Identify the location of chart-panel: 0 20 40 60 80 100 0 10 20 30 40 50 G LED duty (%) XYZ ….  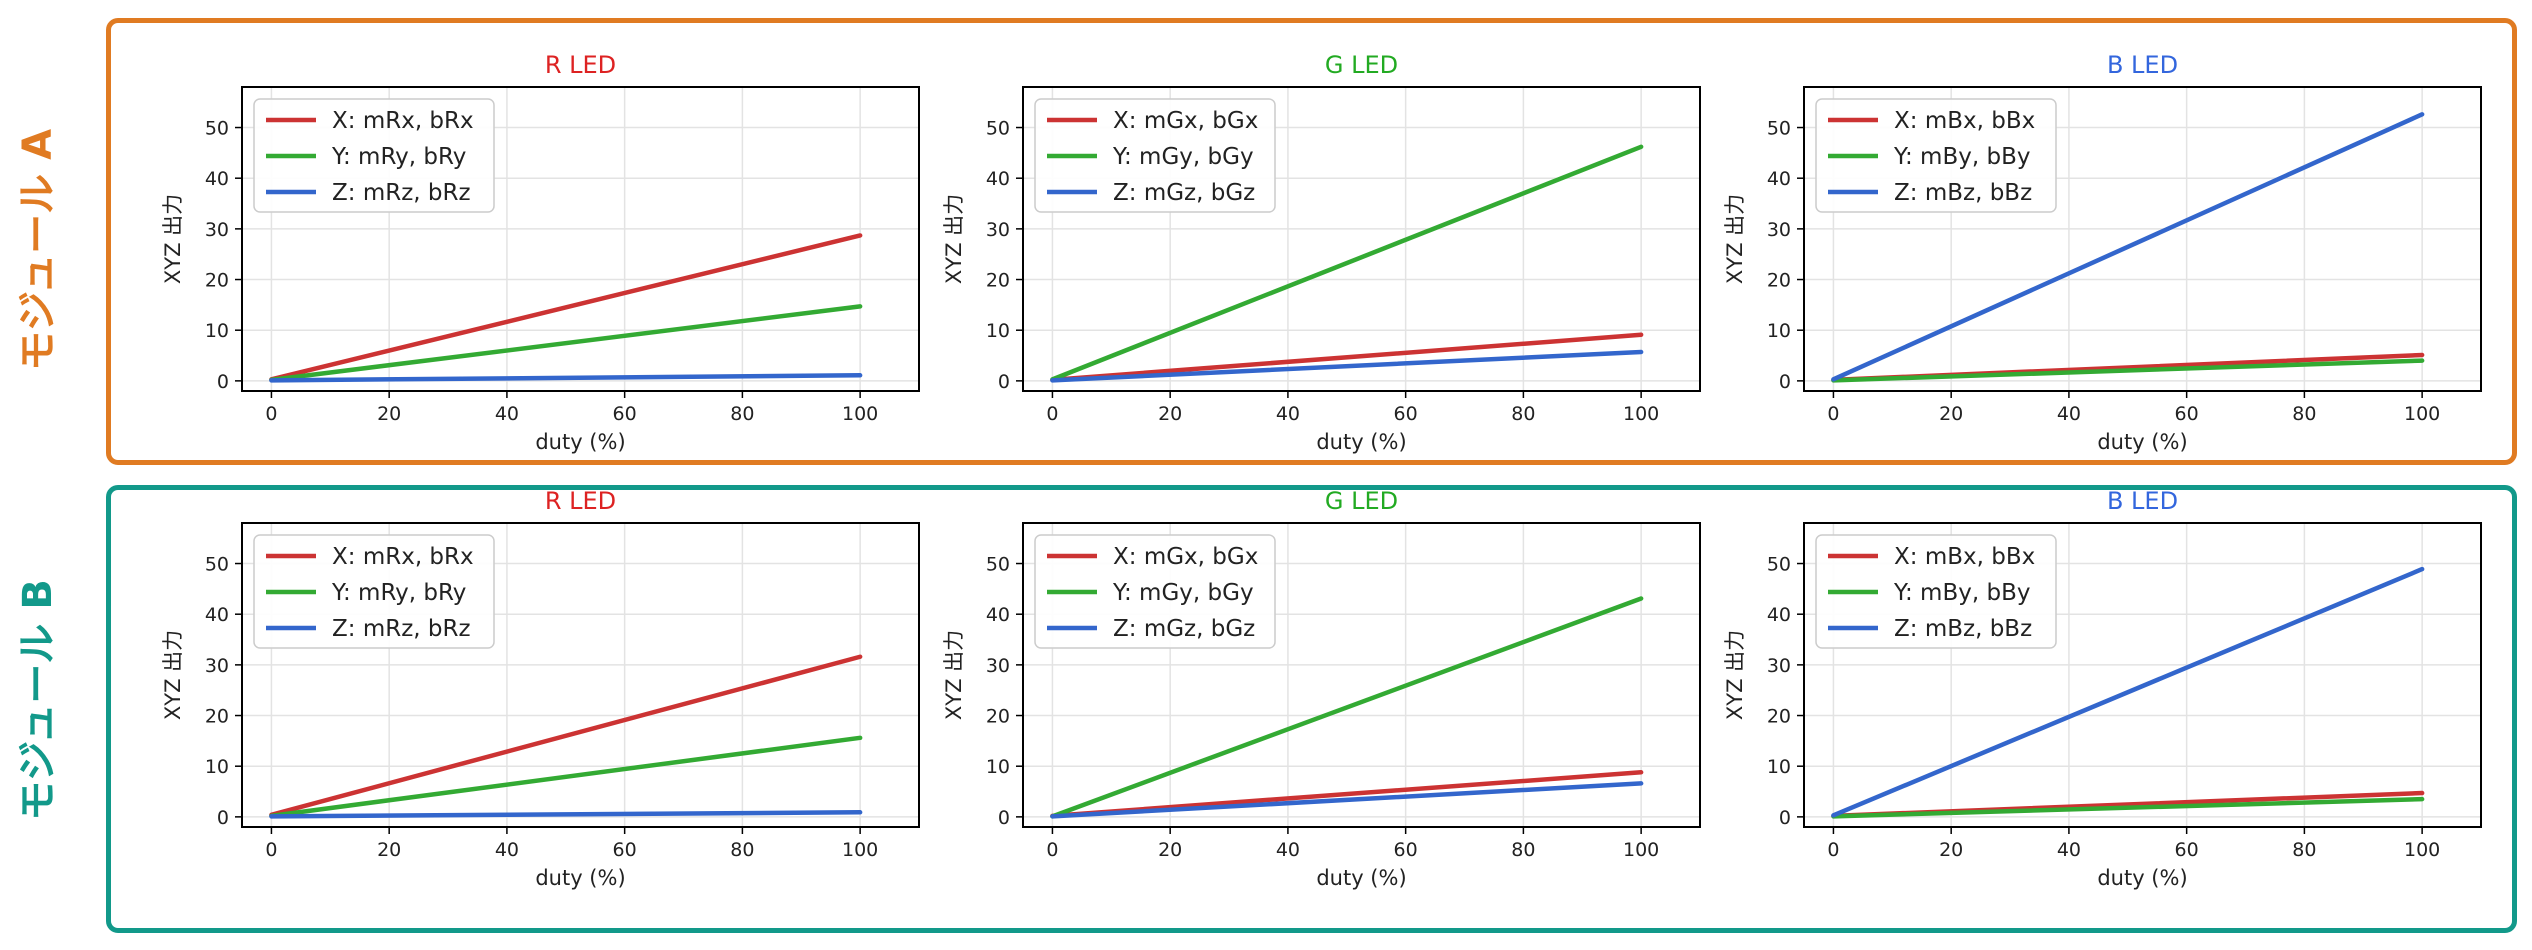
(1321, 688).